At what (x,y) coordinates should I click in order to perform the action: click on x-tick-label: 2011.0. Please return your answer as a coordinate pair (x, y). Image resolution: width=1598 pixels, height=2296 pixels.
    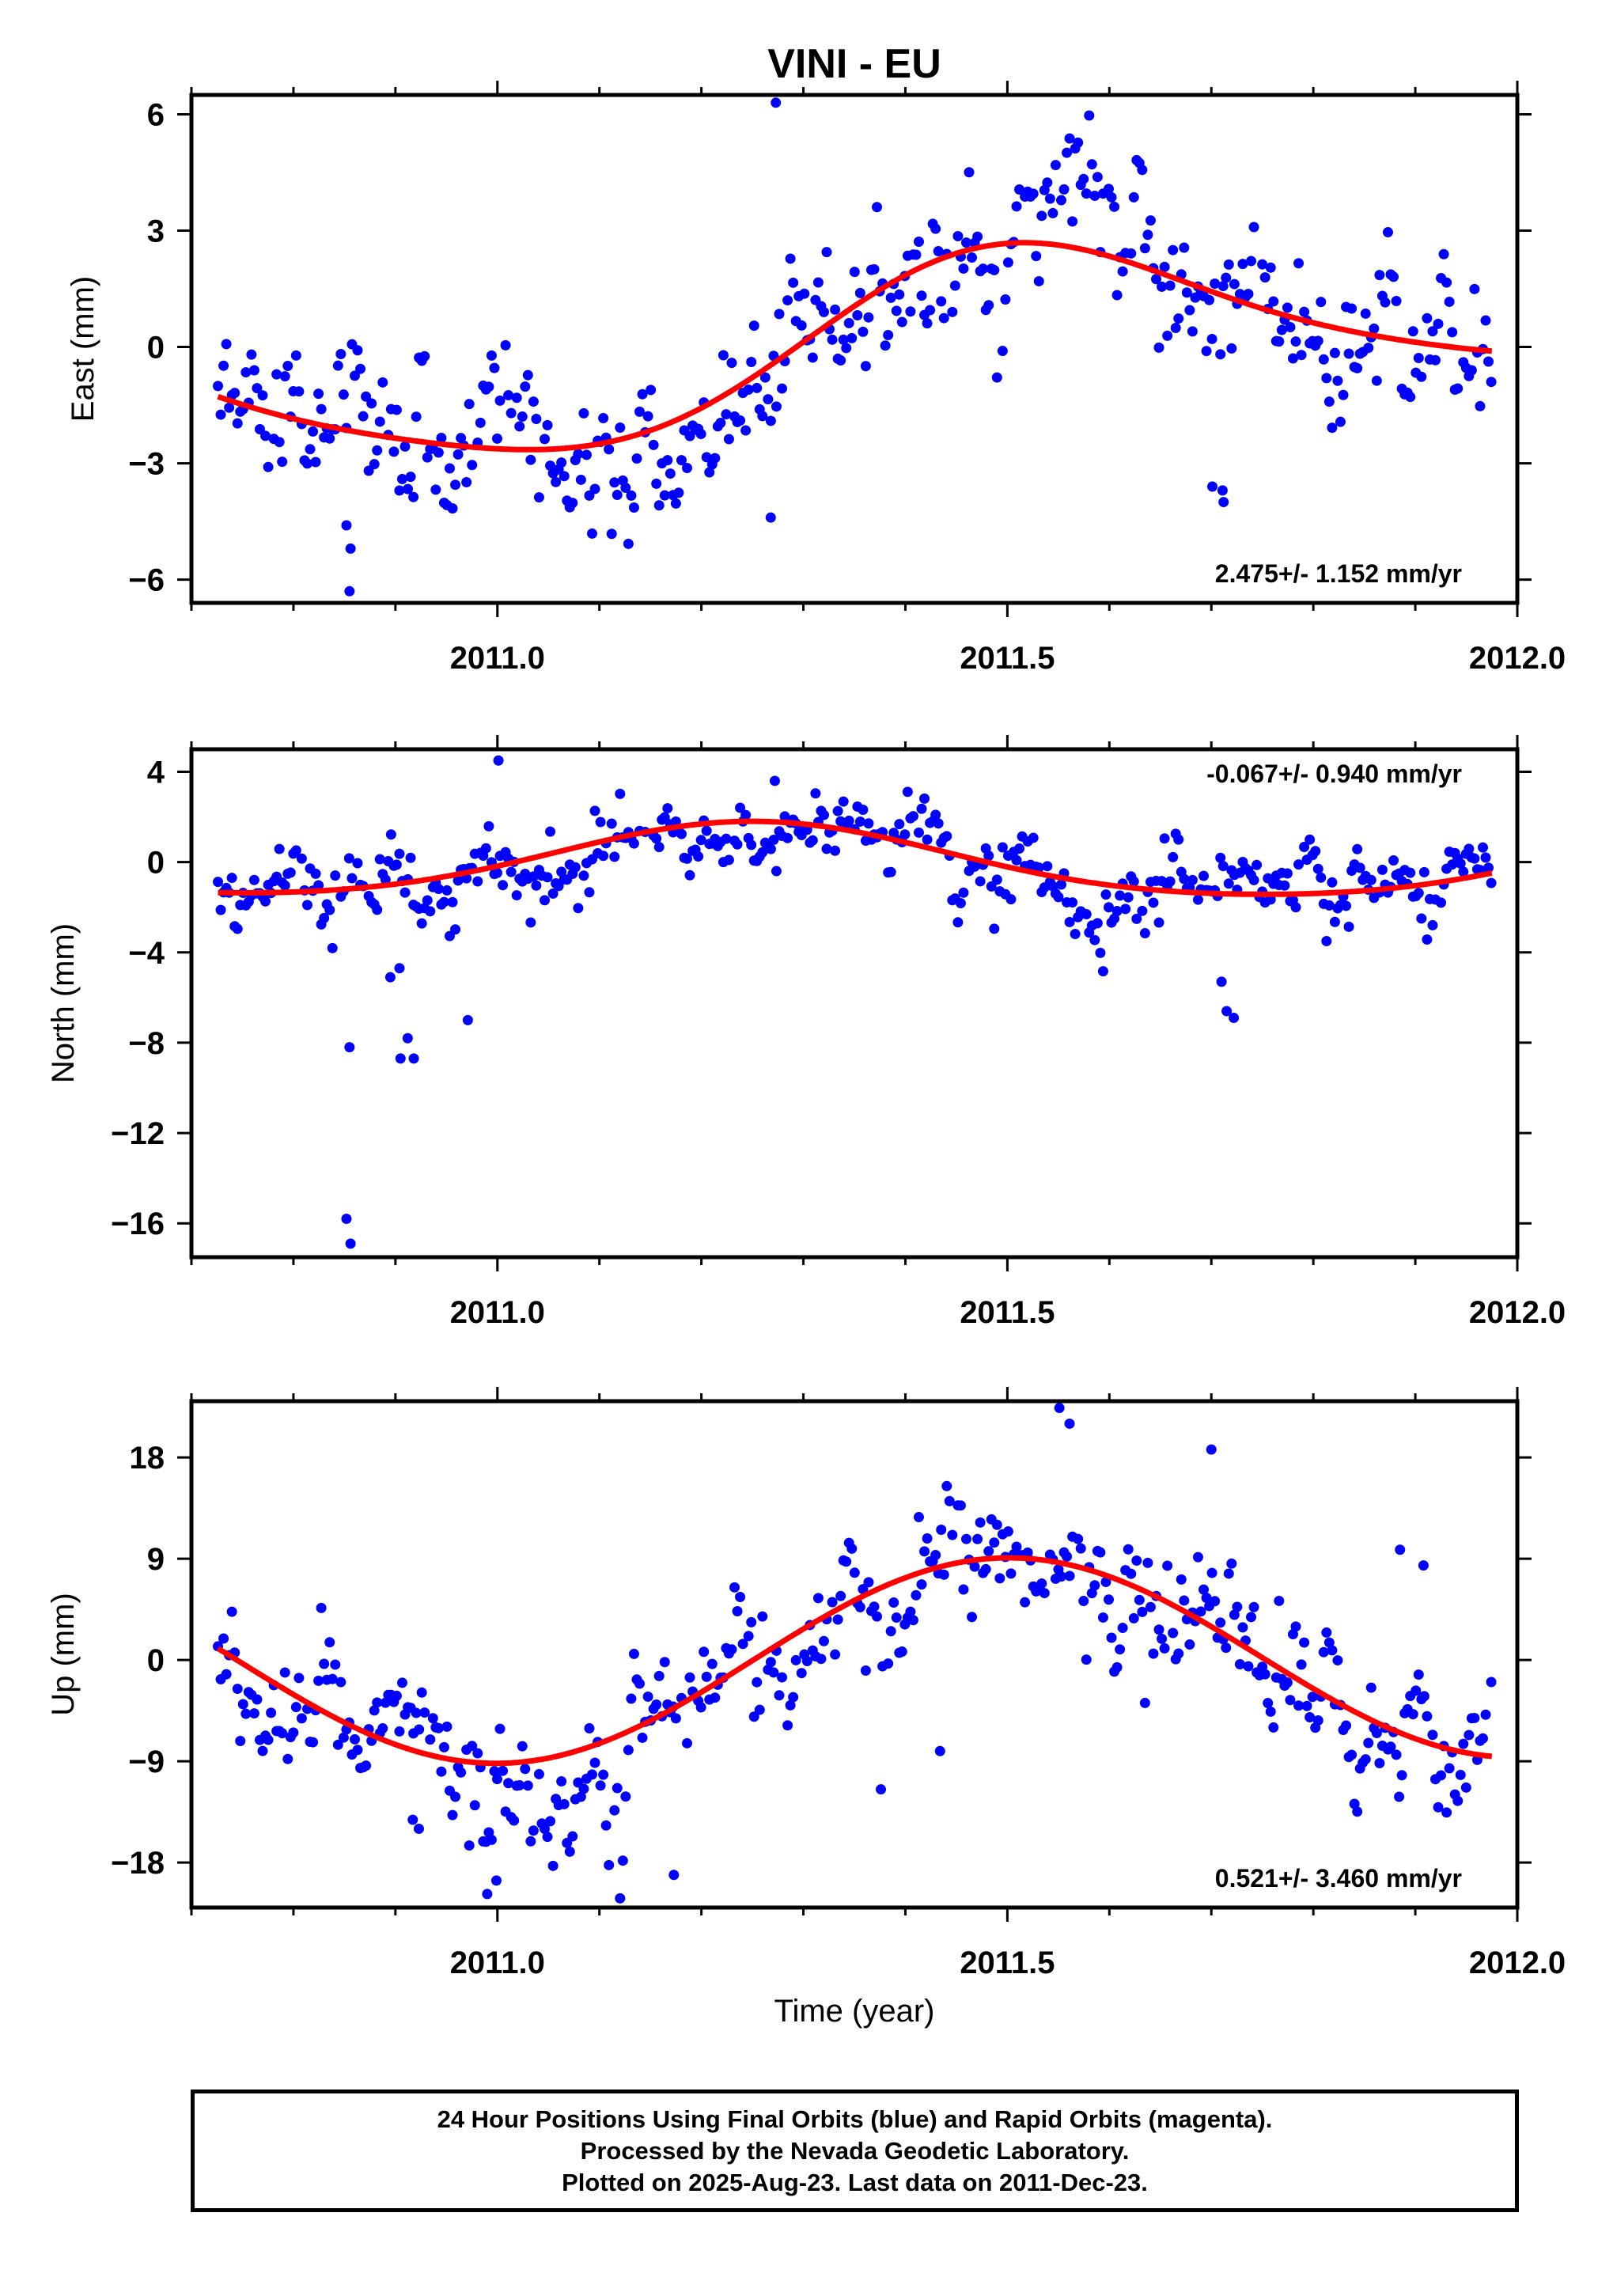
    Looking at the image, I should click on (497, 1312).